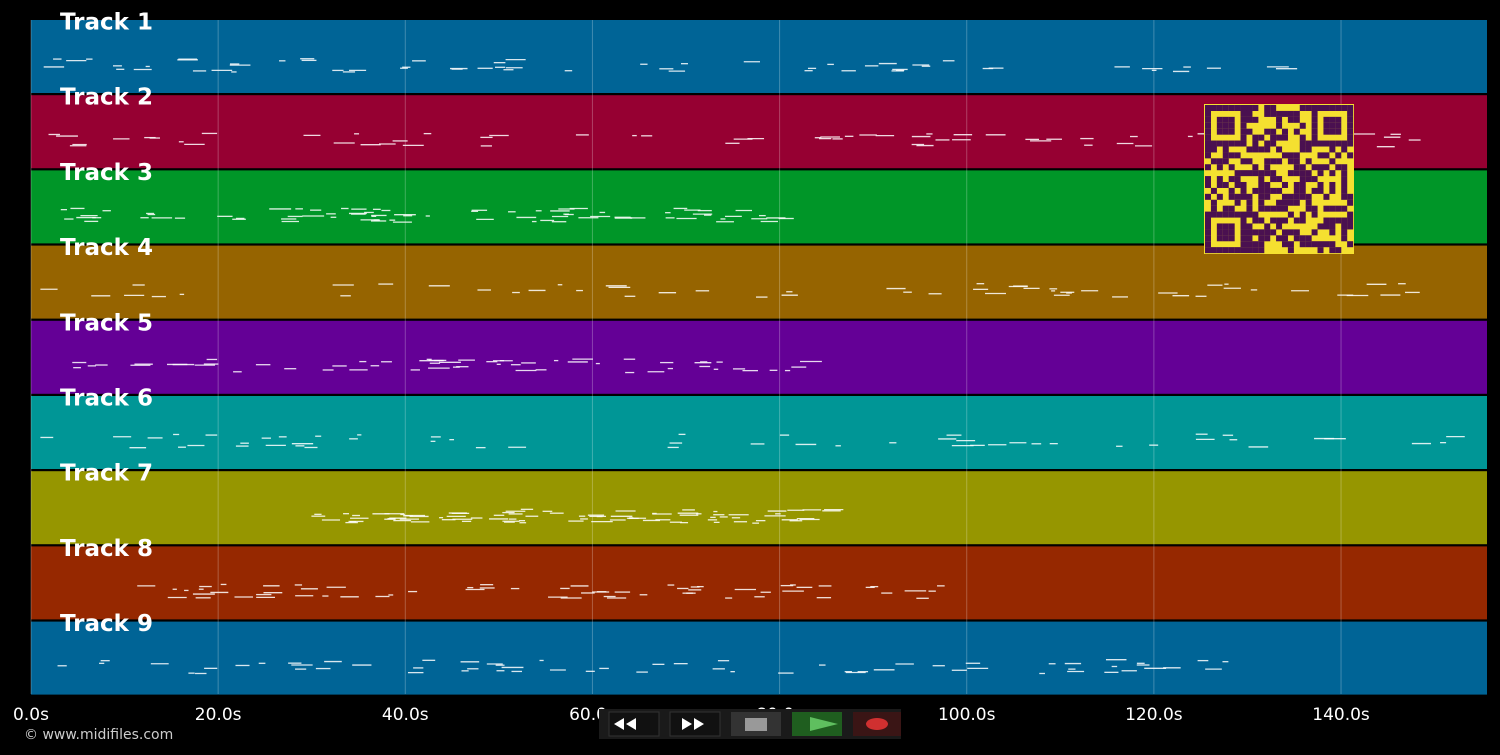 The image size is (1500, 755). I want to click on x-tick-label: 120.0s, so click(1154, 715).